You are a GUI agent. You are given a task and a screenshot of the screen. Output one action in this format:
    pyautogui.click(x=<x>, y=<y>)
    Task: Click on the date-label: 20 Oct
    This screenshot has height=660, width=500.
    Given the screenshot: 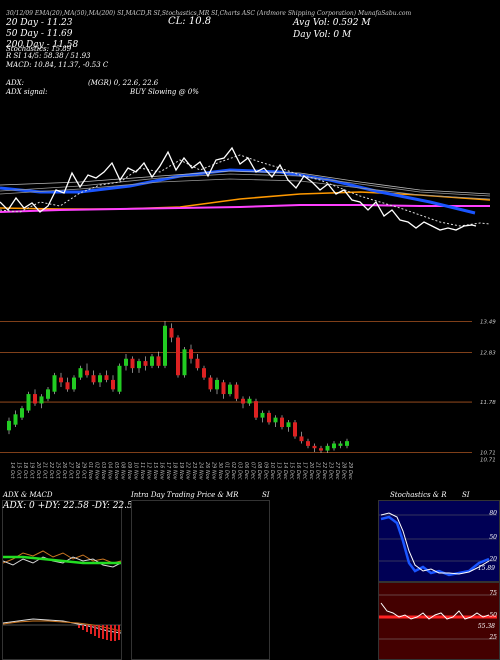 What is the action you would take?
    pyautogui.click(x=38, y=471)
    